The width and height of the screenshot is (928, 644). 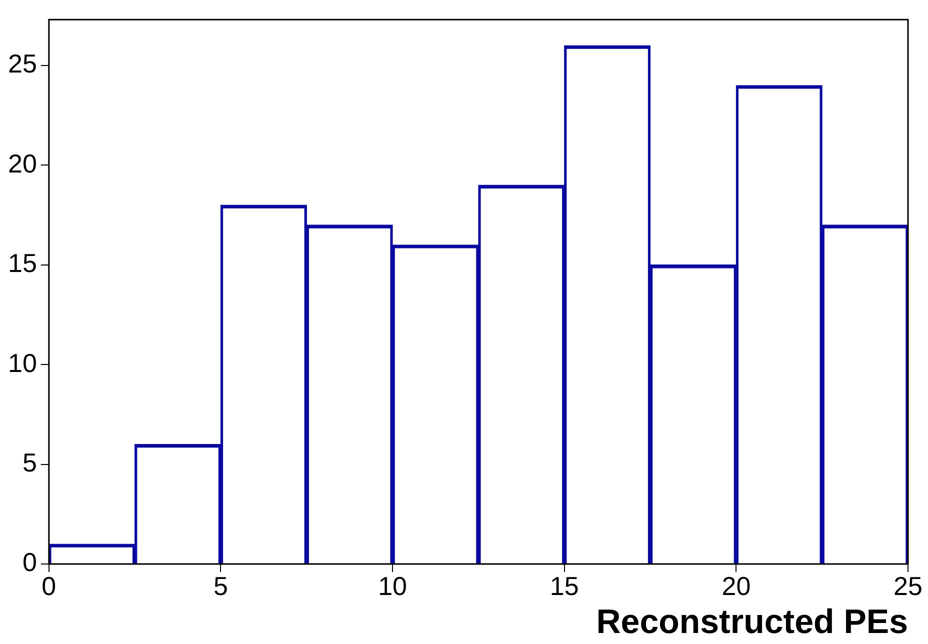 What do you see at coordinates (22, 363) in the screenshot?
I see `y-tick-label: 10` at bounding box center [22, 363].